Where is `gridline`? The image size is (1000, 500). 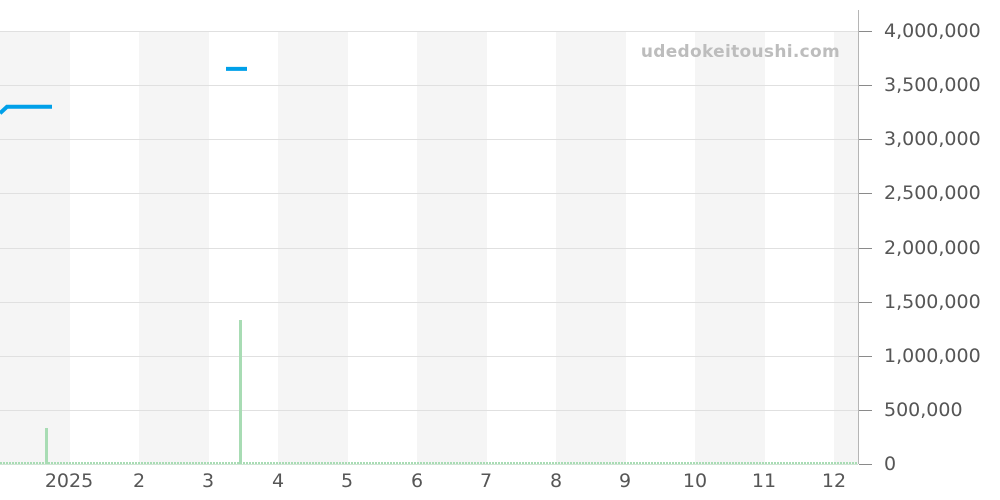
gridline is located at coordinates (429, 302).